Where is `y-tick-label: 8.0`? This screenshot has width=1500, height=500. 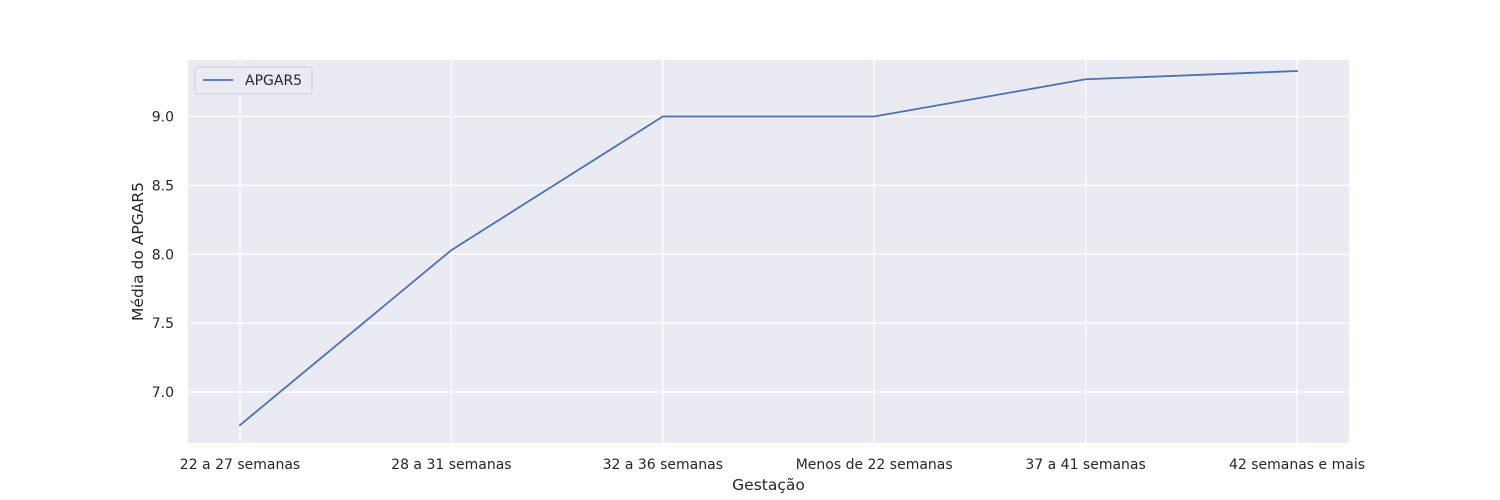
y-tick-label: 8.0 is located at coordinates (163, 255).